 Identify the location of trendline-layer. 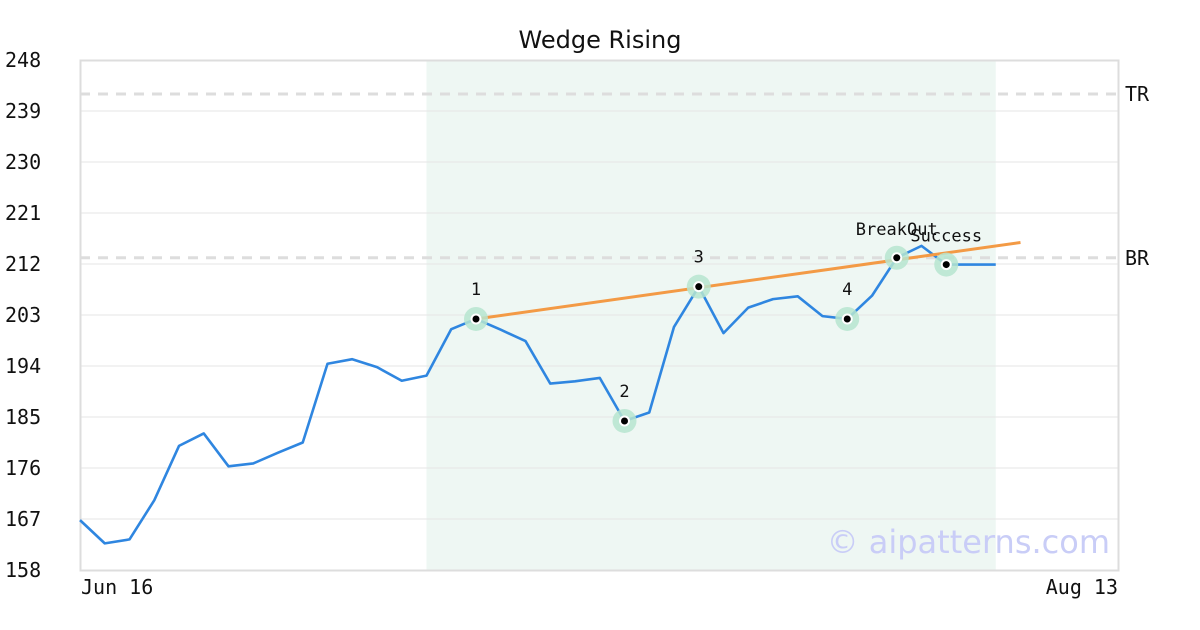
(748, 280).